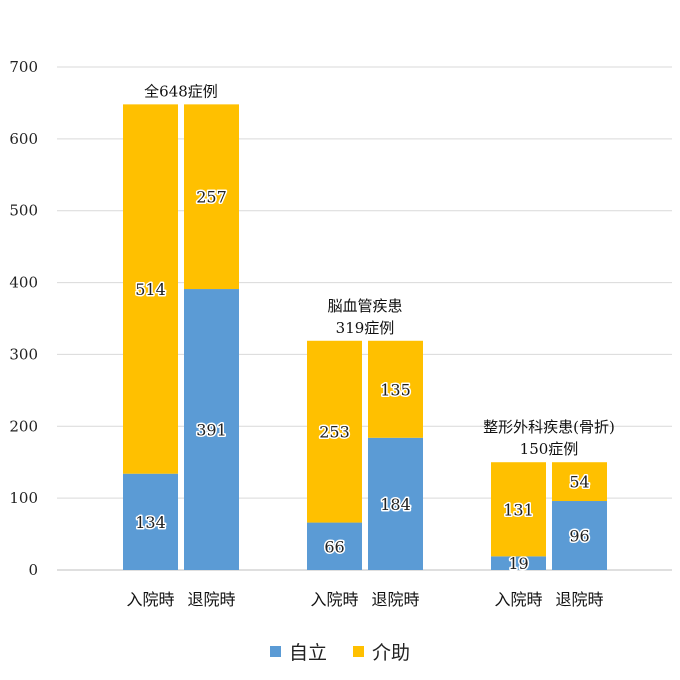 The width and height of the screenshot is (680, 680). I want to click on group-title-g2-line0: 整形外科疾患(骨折), so click(549, 427).